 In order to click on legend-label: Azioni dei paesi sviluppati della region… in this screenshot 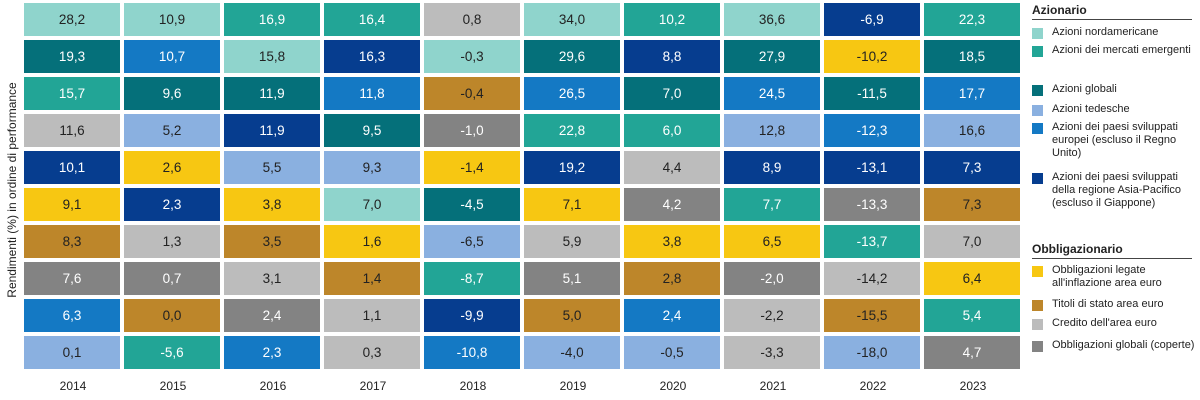, I will do `click(1117, 190)`.